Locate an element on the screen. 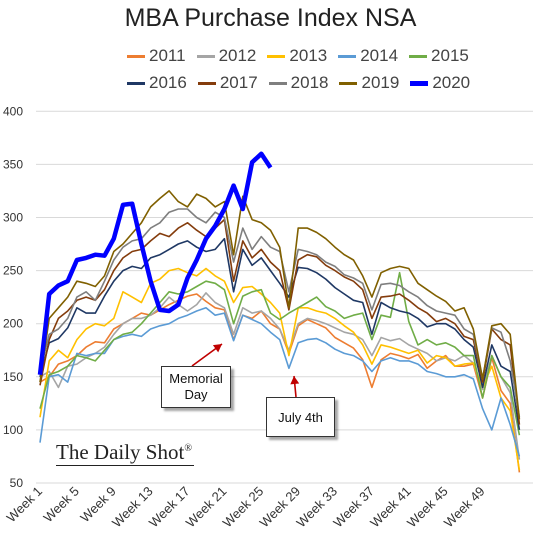 This screenshot has width=541, height=540. memorial-day-line2: Day is located at coordinates (196, 394).